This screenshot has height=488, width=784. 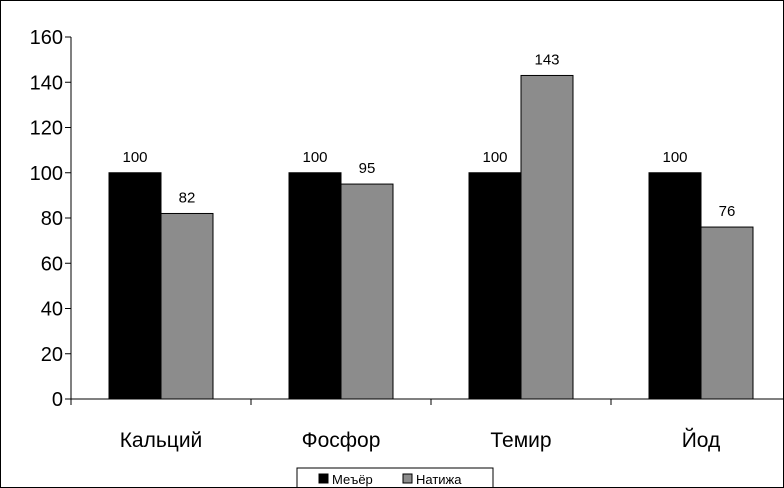 I want to click on x-tick-label: Йод, so click(x=701, y=440).